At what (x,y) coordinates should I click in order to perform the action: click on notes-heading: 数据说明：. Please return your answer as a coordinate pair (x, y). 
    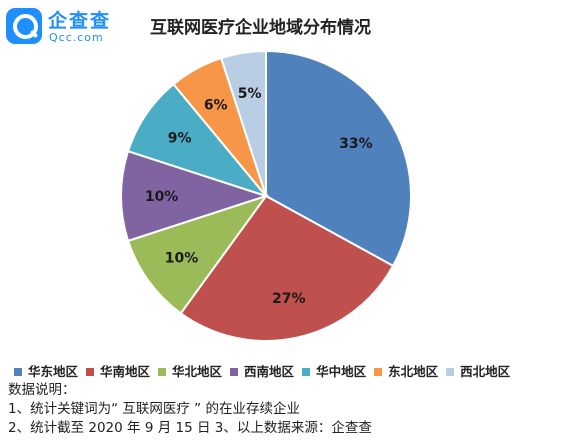
    Looking at the image, I should click on (42, 390).